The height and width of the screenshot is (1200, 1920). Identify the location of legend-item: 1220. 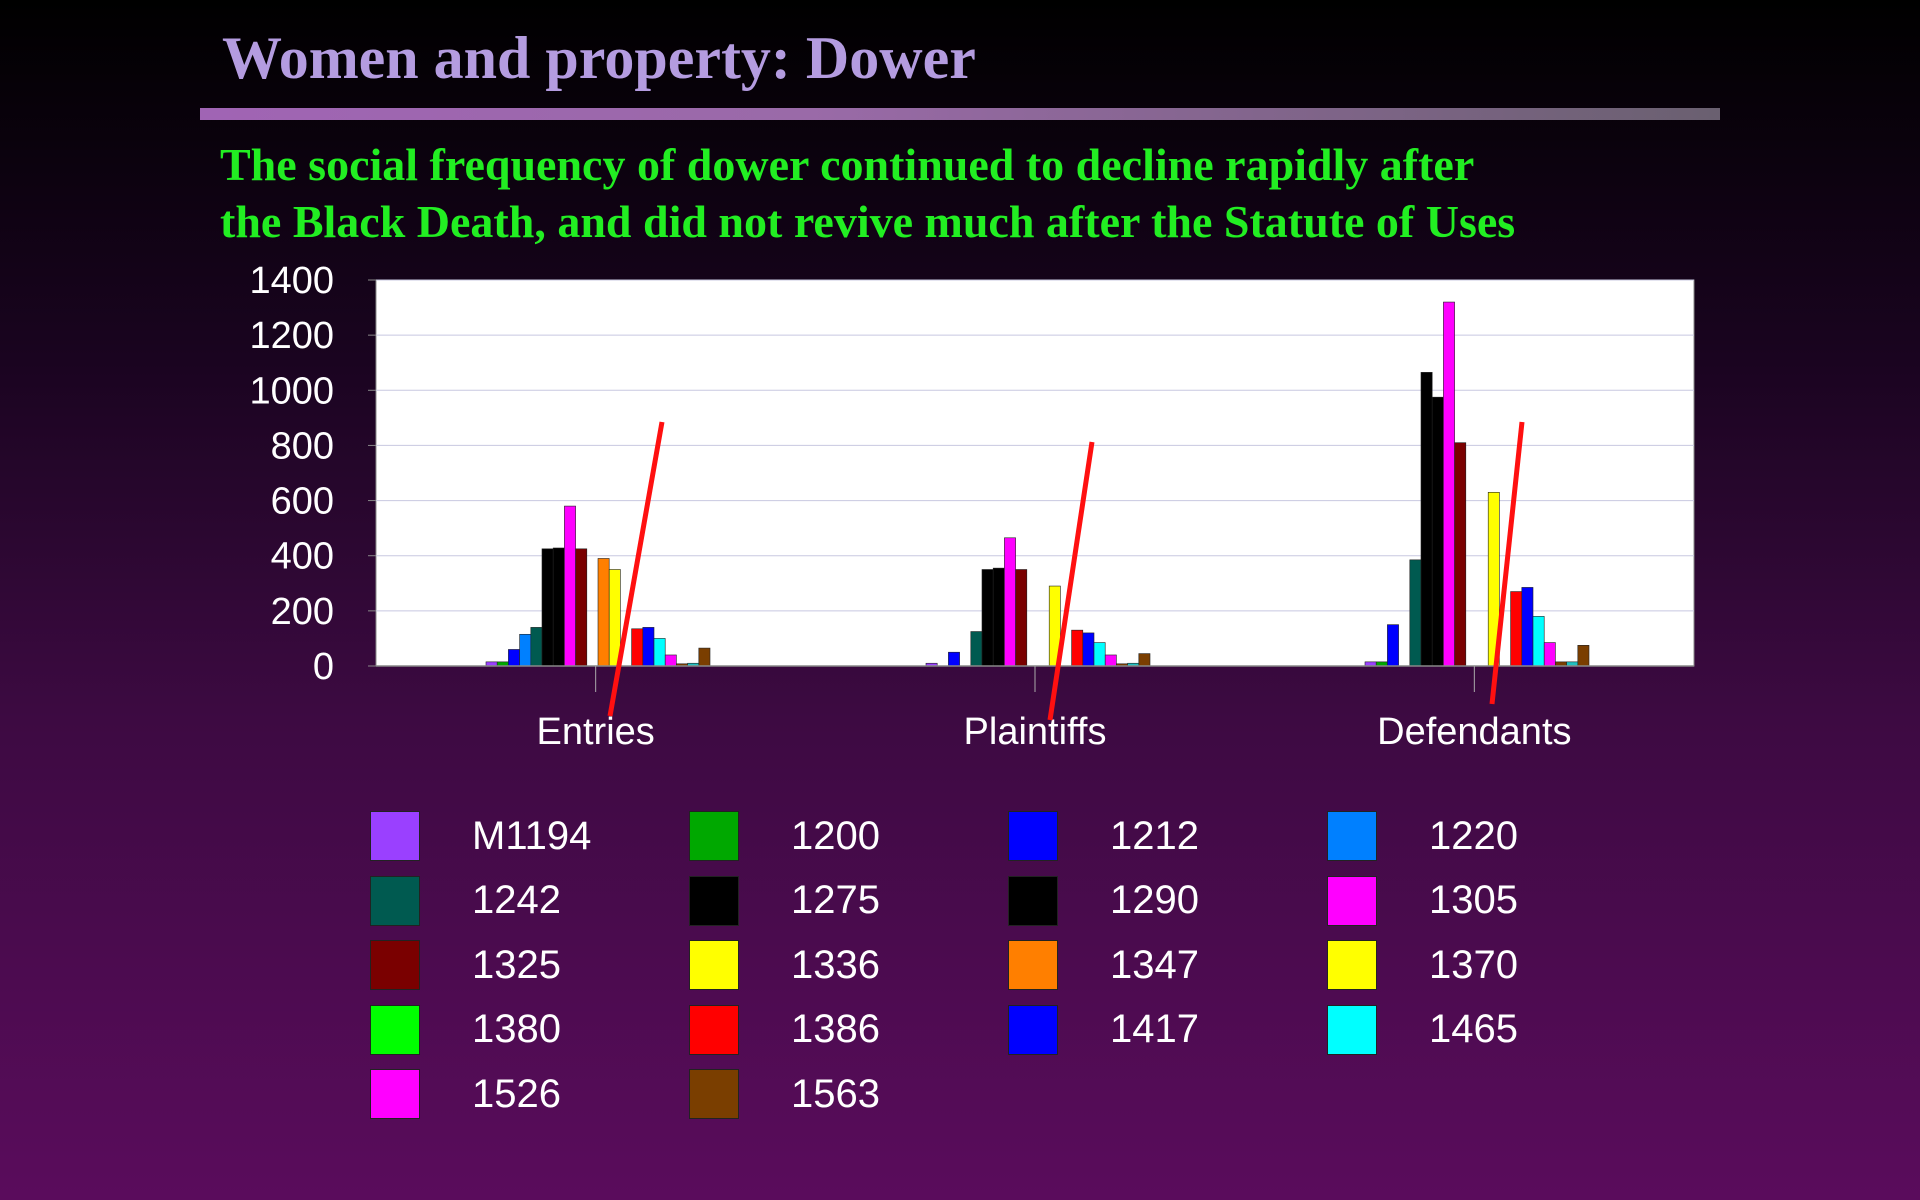
(1486, 836).